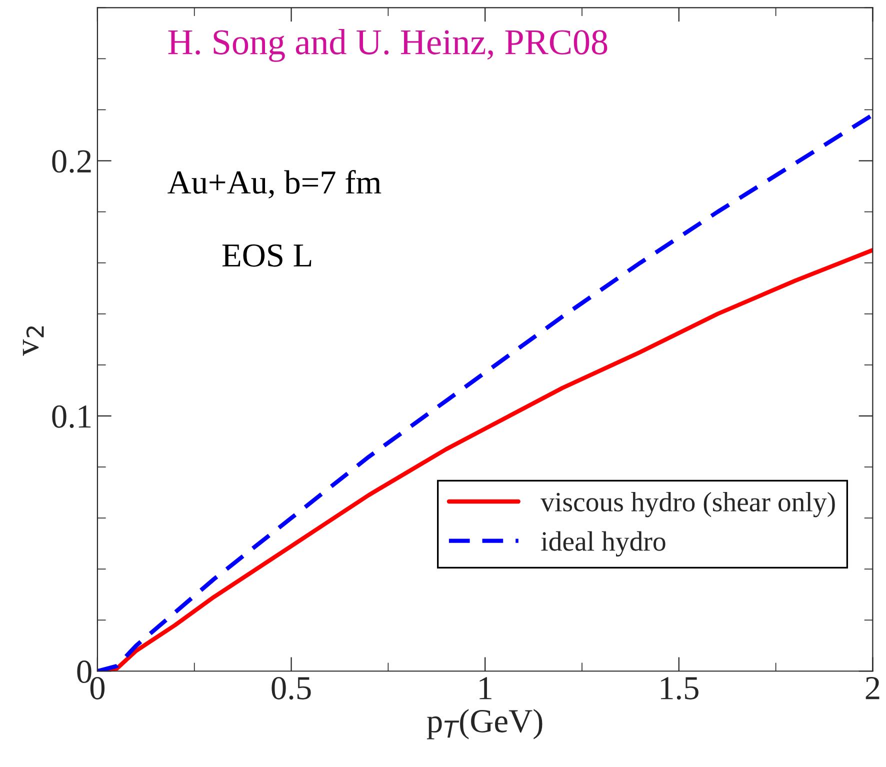 The width and height of the screenshot is (886, 767). I want to click on y-tick-label: 0.1, so click(71, 416).